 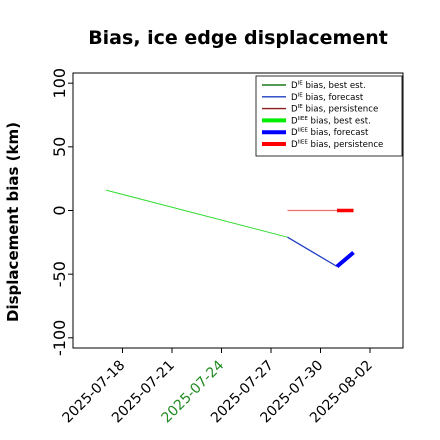 What do you see at coordinates (238, 38) in the screenshot?
I see `chart-title: Bias, ice edge displacement` at bounding box center [238, 38].